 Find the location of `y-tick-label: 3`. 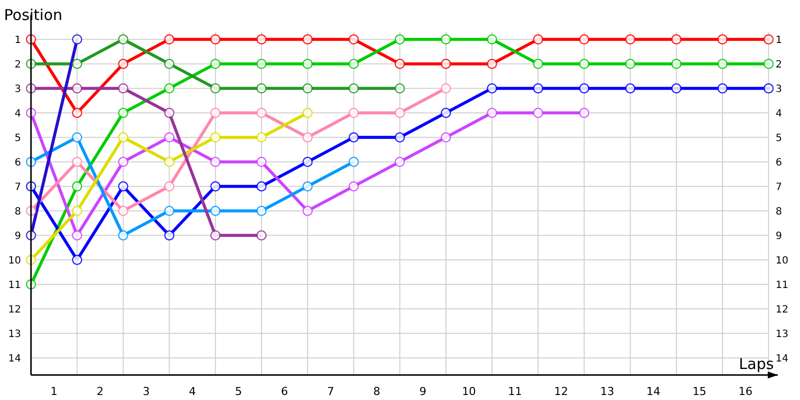

y-tick-label: 3 is located at coordinates (17, 89).